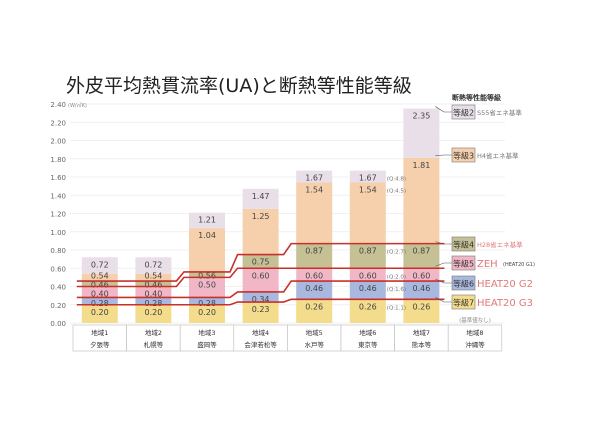 The height and width of the screenshot is (424, 600). What do you see at coordinates (368, 306) in the screenshot?
I see `data-label: 0.26` at bounding box center [368, 306].